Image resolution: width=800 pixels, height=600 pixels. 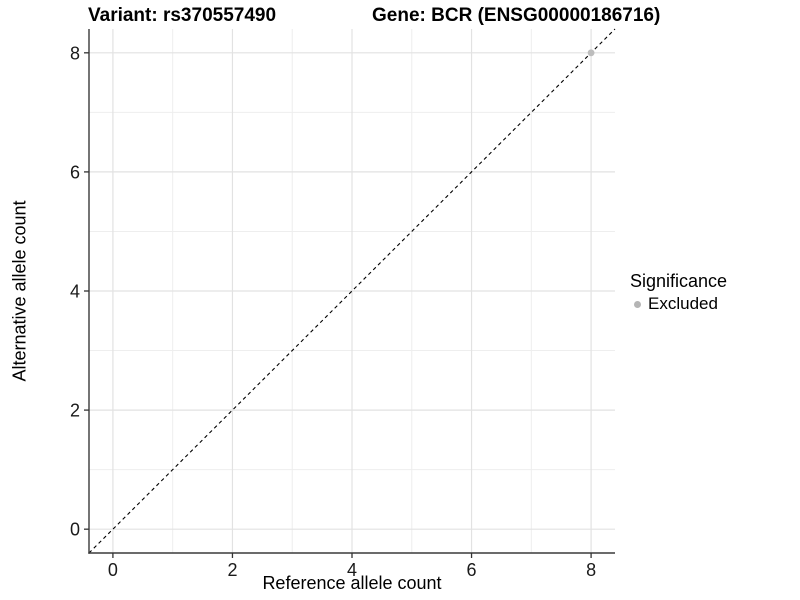 What do you see at coordinates (591, 570) in the screenshot?
I see `x-tick-label: 8` at bounding box center [591, 570].